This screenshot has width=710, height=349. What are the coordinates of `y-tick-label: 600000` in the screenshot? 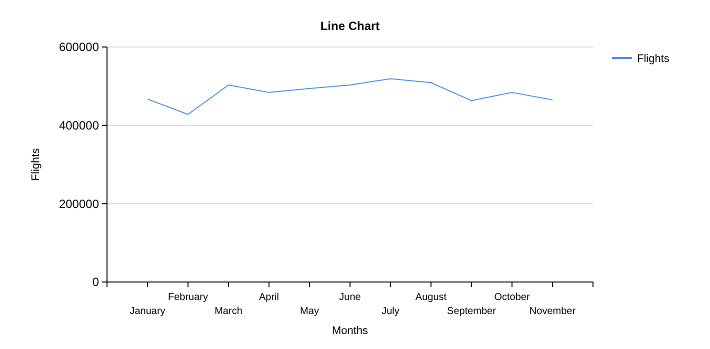 It's located at (79, 47).